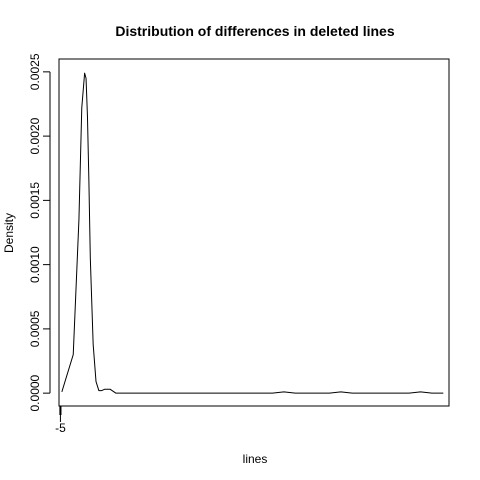 The image size is (480, 480). I want to click on x-tick-label: -5, so click(60, 428).